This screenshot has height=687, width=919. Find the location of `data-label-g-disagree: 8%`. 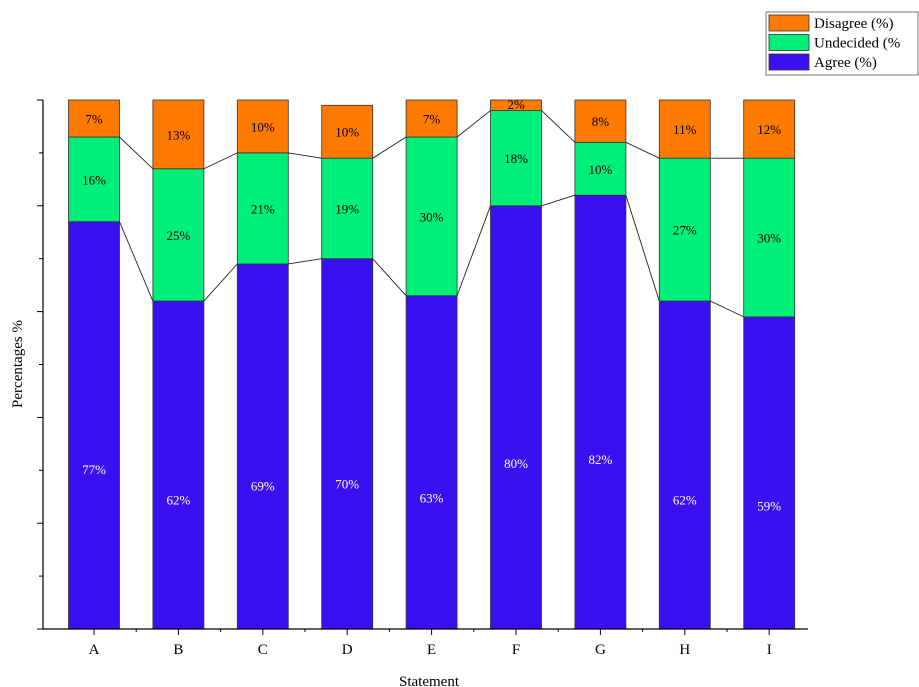

data-label-g-disagree: 8% is located at coordinates (601, 121).